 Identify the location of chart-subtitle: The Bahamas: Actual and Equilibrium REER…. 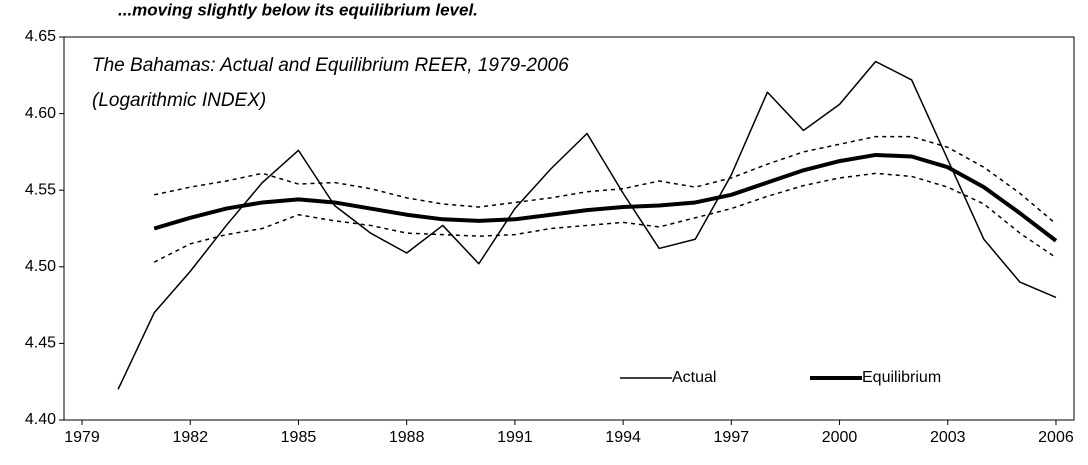
(330, 65).